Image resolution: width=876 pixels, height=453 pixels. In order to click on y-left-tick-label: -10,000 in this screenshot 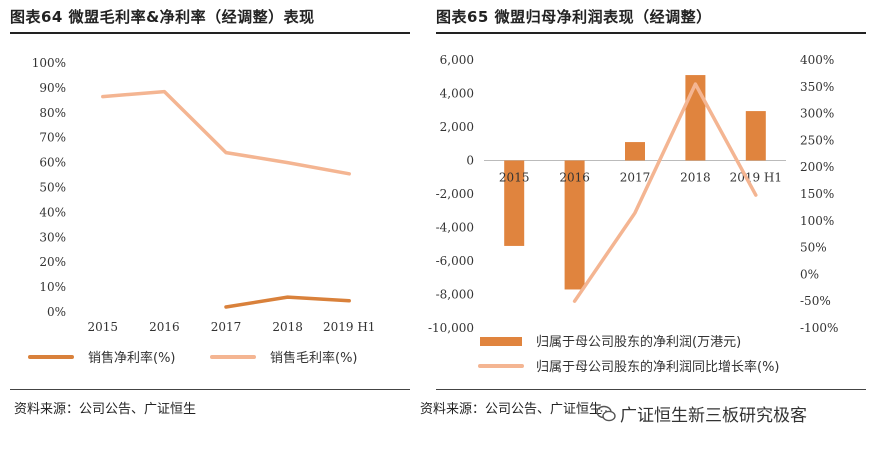, I will do `click(451, 328)`.